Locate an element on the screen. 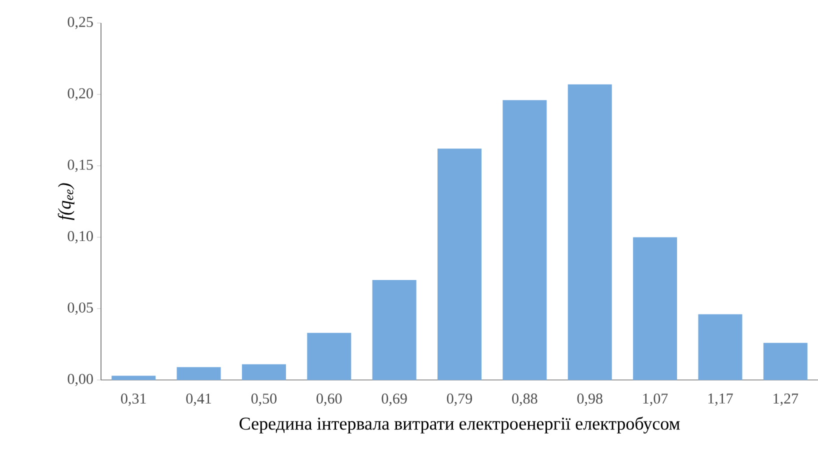 The image size is (818, 459). x-tick-label: 0,98 is located at coordinates (589, 400).